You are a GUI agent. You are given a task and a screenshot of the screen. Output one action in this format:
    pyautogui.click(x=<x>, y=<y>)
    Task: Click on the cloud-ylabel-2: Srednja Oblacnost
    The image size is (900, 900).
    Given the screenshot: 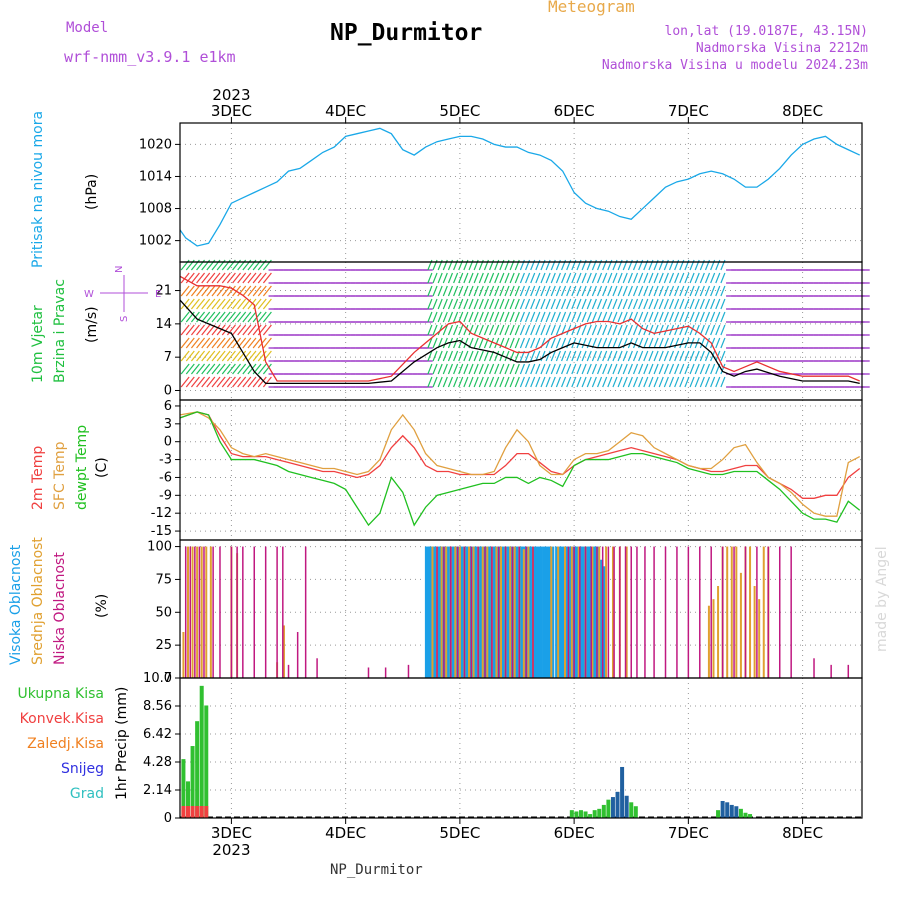 What is the action you would take?
    pyautogui.click(x=38, y=601)
    